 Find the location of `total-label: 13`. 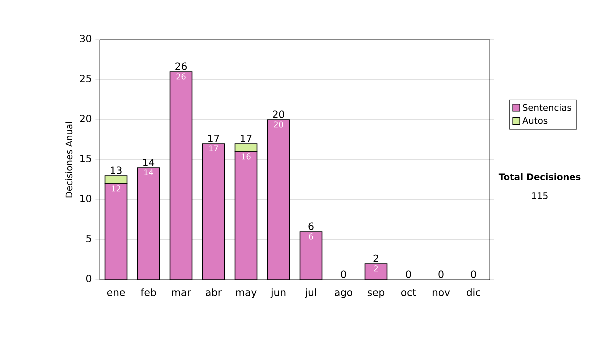

total-label: 13 is located at coordinates (116, 170).